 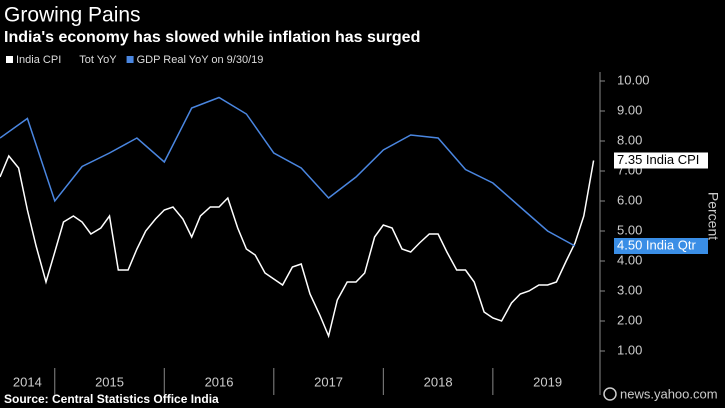 I want to click on x-tick-label: 2018, so click(x=438, y=381).